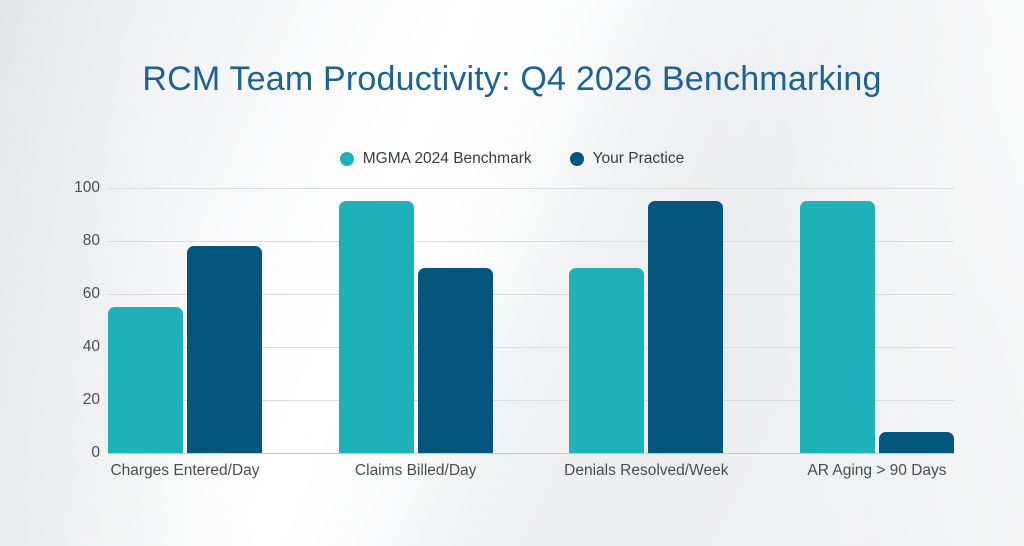 This screenshot has width=1024, height=546. What do you see at coordinates (91, 399) in the screenshot?
I see `y-tick-label: 20` at bounding box center [91, 399].